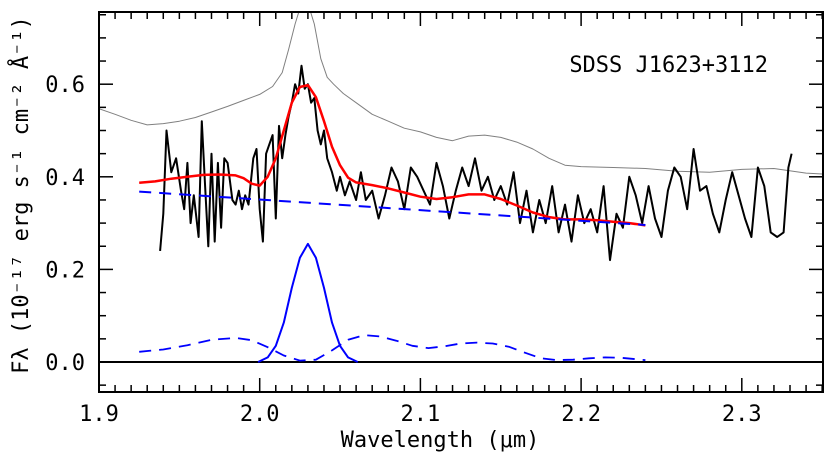 The height and width of the screenshot is (456, 830). Describe the element at coordinates (668, 65) in the screenshot. I see `object-name-annotation: SDSS J1623+3112` at that location.